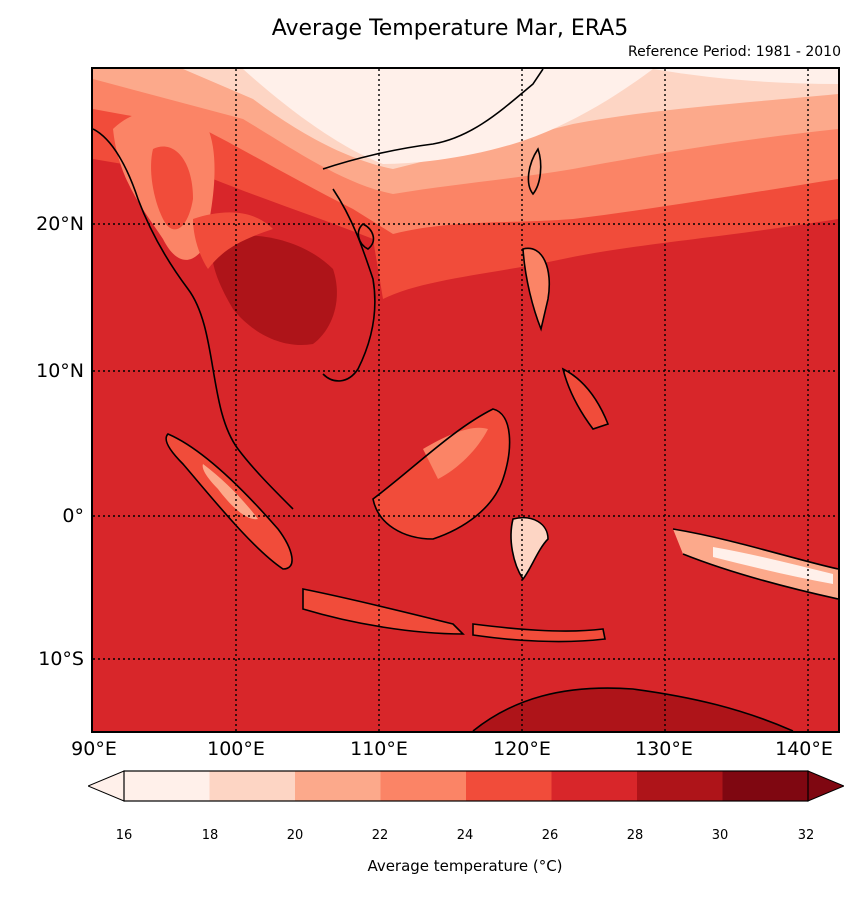 This screenshot has width=865, height=899. I want to click on luzon, so click(536, 288).